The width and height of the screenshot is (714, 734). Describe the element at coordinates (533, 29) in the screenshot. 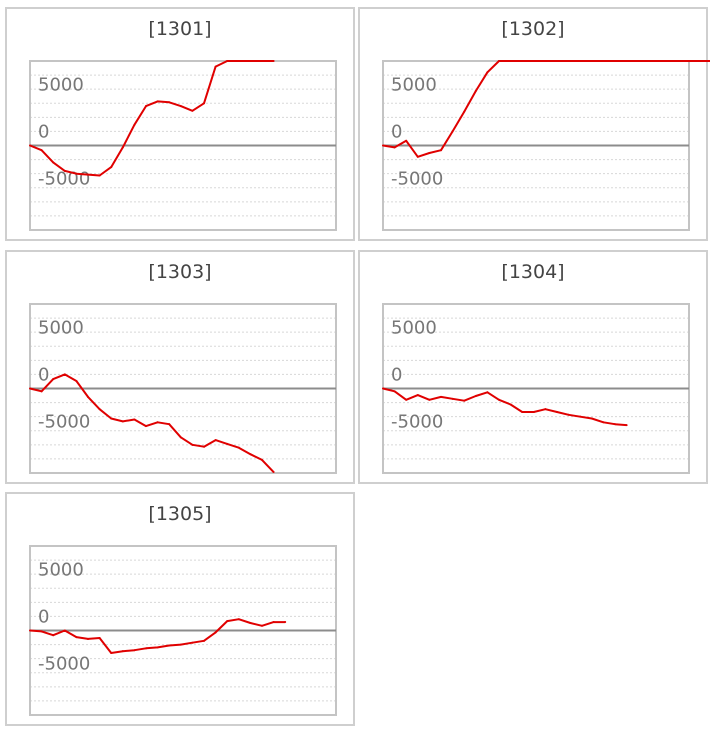

I see `chart-title: [1302]` at that location.